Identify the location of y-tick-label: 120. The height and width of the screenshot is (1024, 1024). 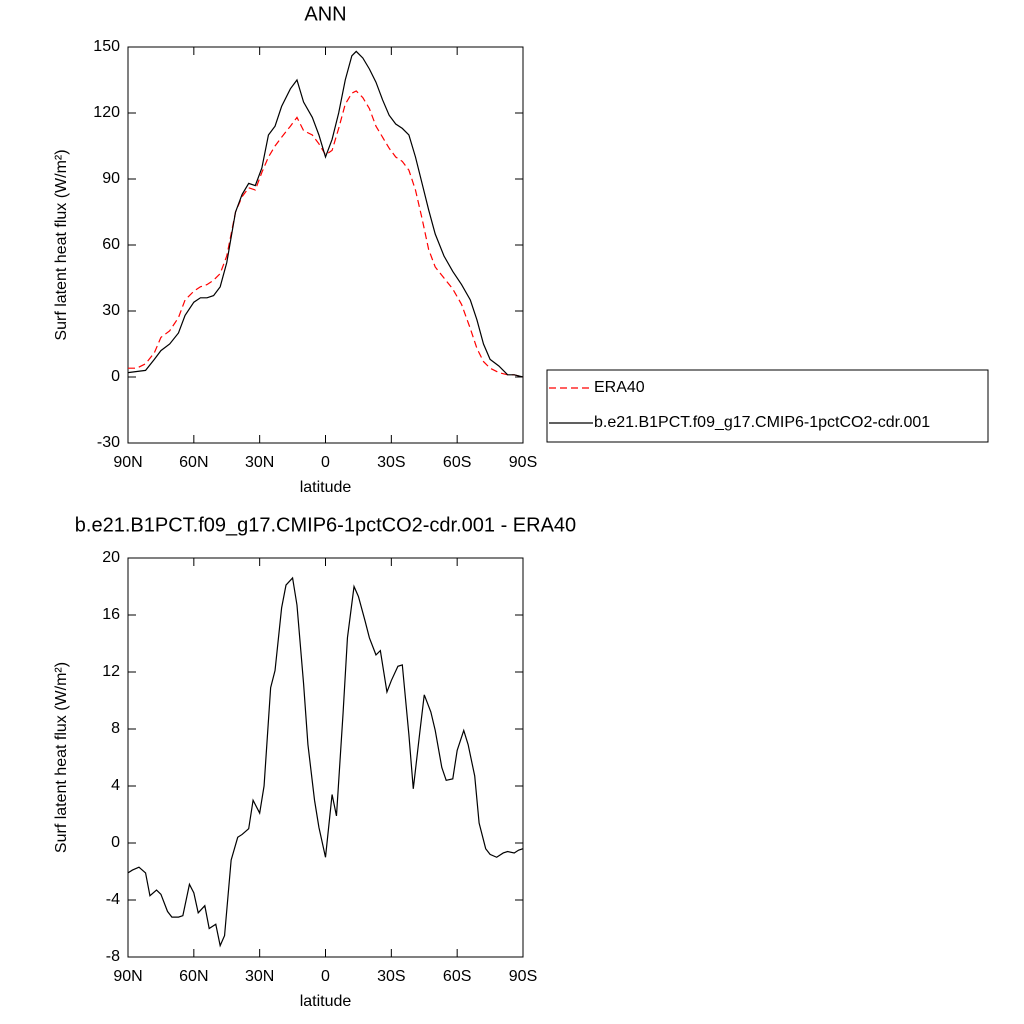
(106, 112).